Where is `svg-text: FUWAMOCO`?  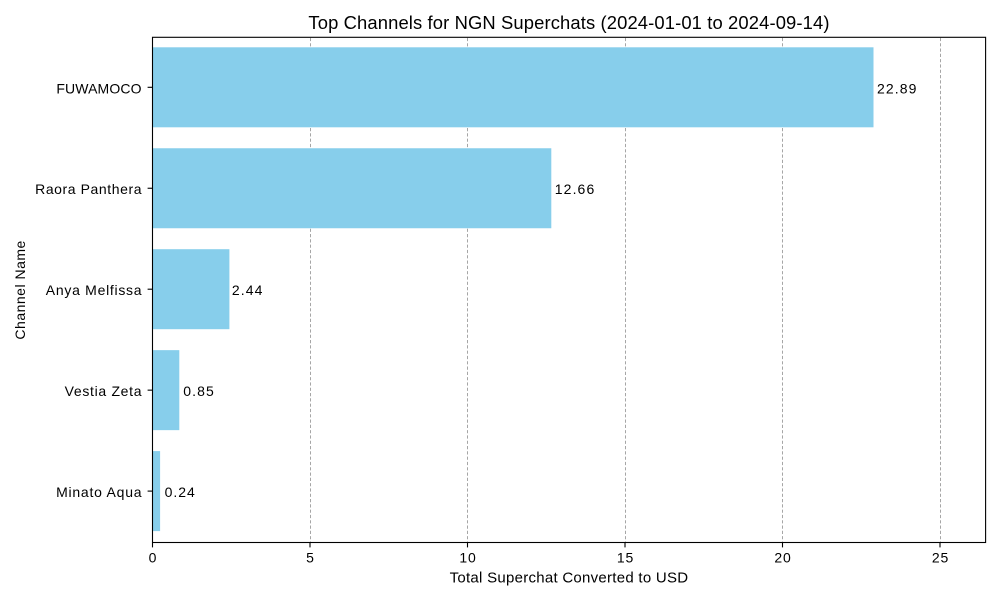
svg-text: FUWAMOCO is located at coordinates (98, 88).